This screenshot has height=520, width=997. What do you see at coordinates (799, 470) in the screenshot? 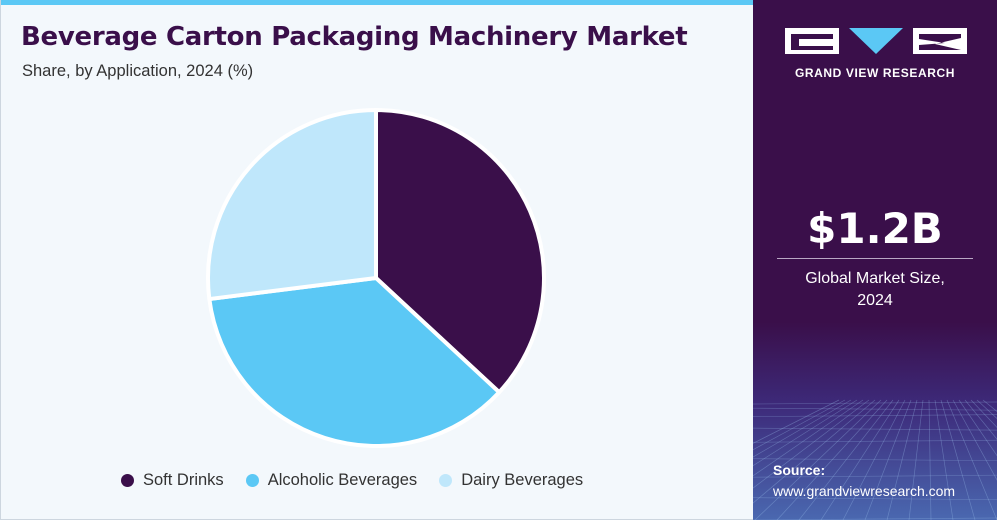
I see `source-label: Source:` at bounding box center [799, 470].